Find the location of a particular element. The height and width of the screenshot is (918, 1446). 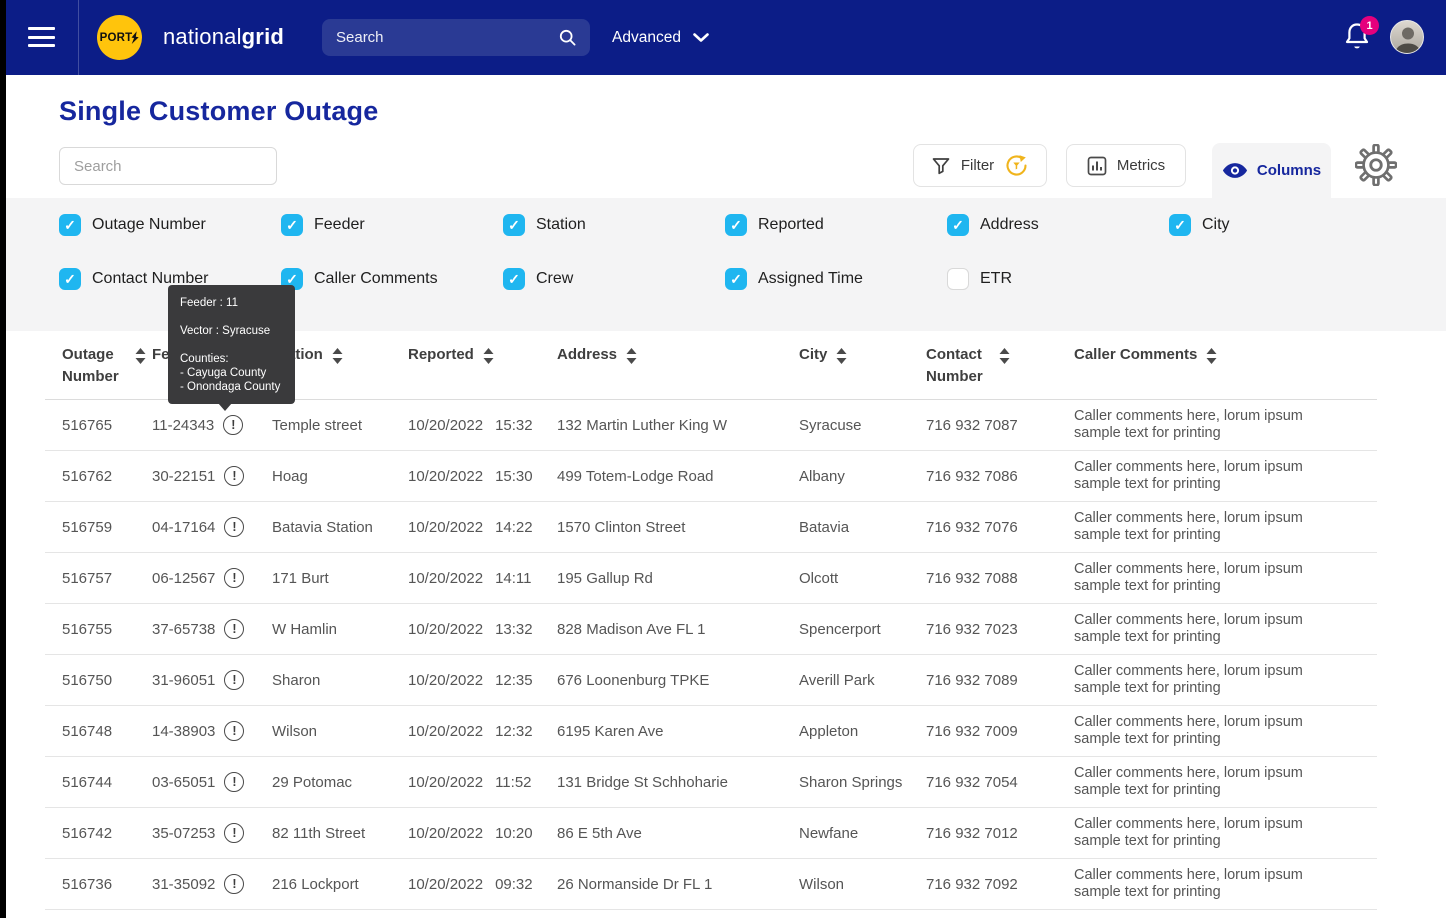

table-search-input is located at coordinates (168, 166).